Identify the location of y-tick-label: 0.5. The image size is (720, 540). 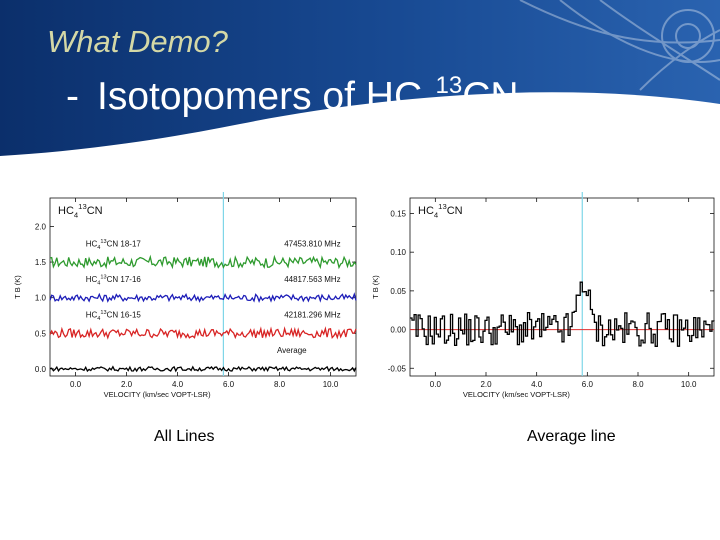
(41, 333).